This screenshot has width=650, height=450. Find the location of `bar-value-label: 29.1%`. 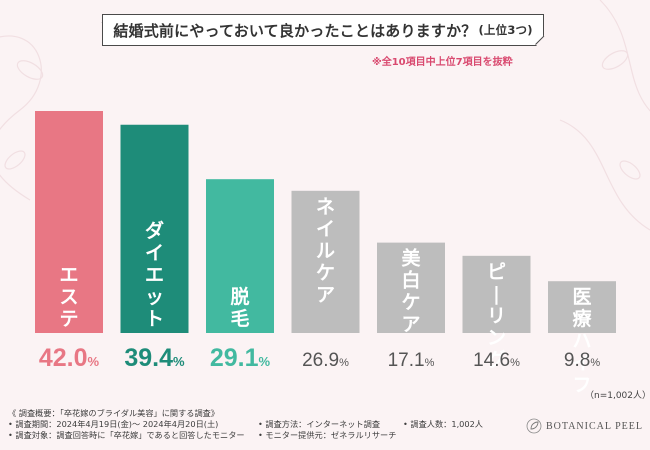

bar-value-label: 29.1% is located at coordinates (240, 358).